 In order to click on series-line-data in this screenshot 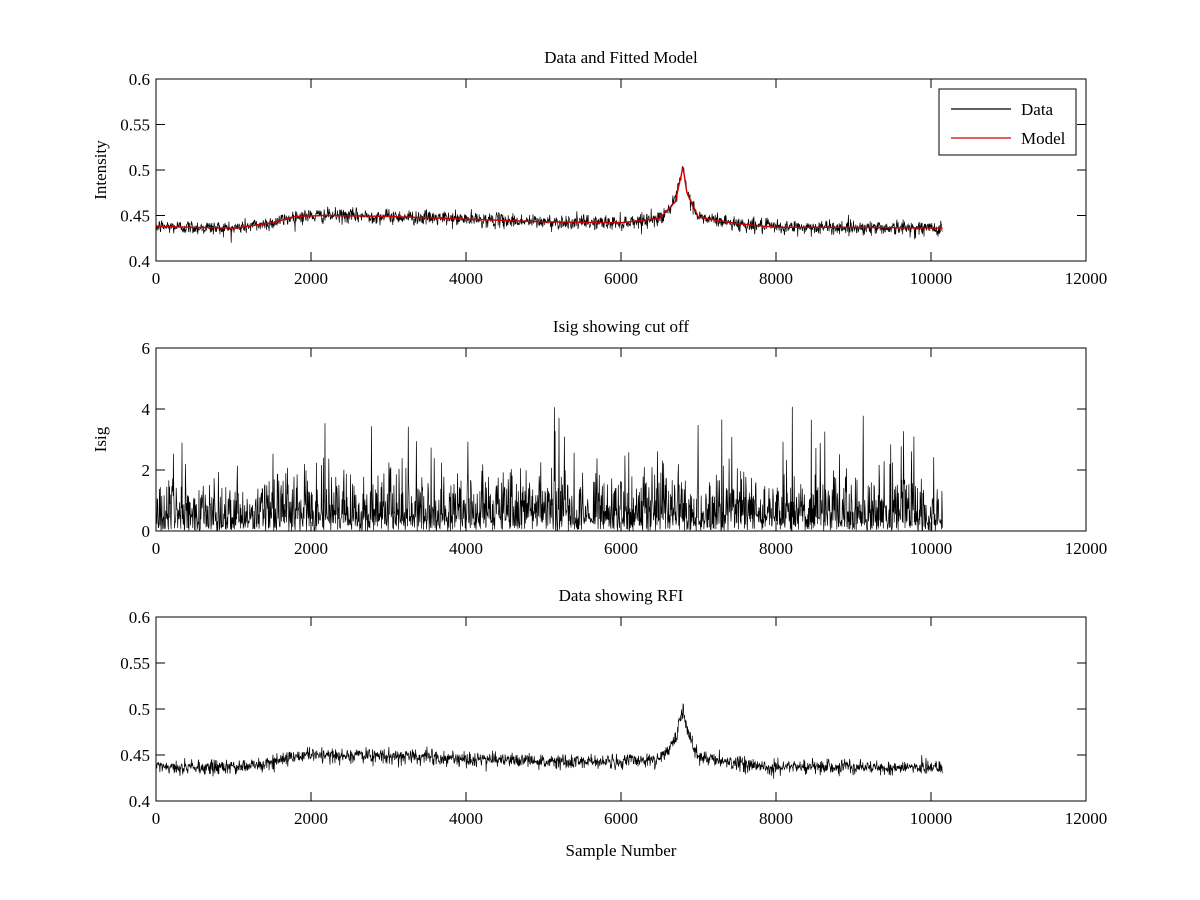, I will do `click(549, 204)`.